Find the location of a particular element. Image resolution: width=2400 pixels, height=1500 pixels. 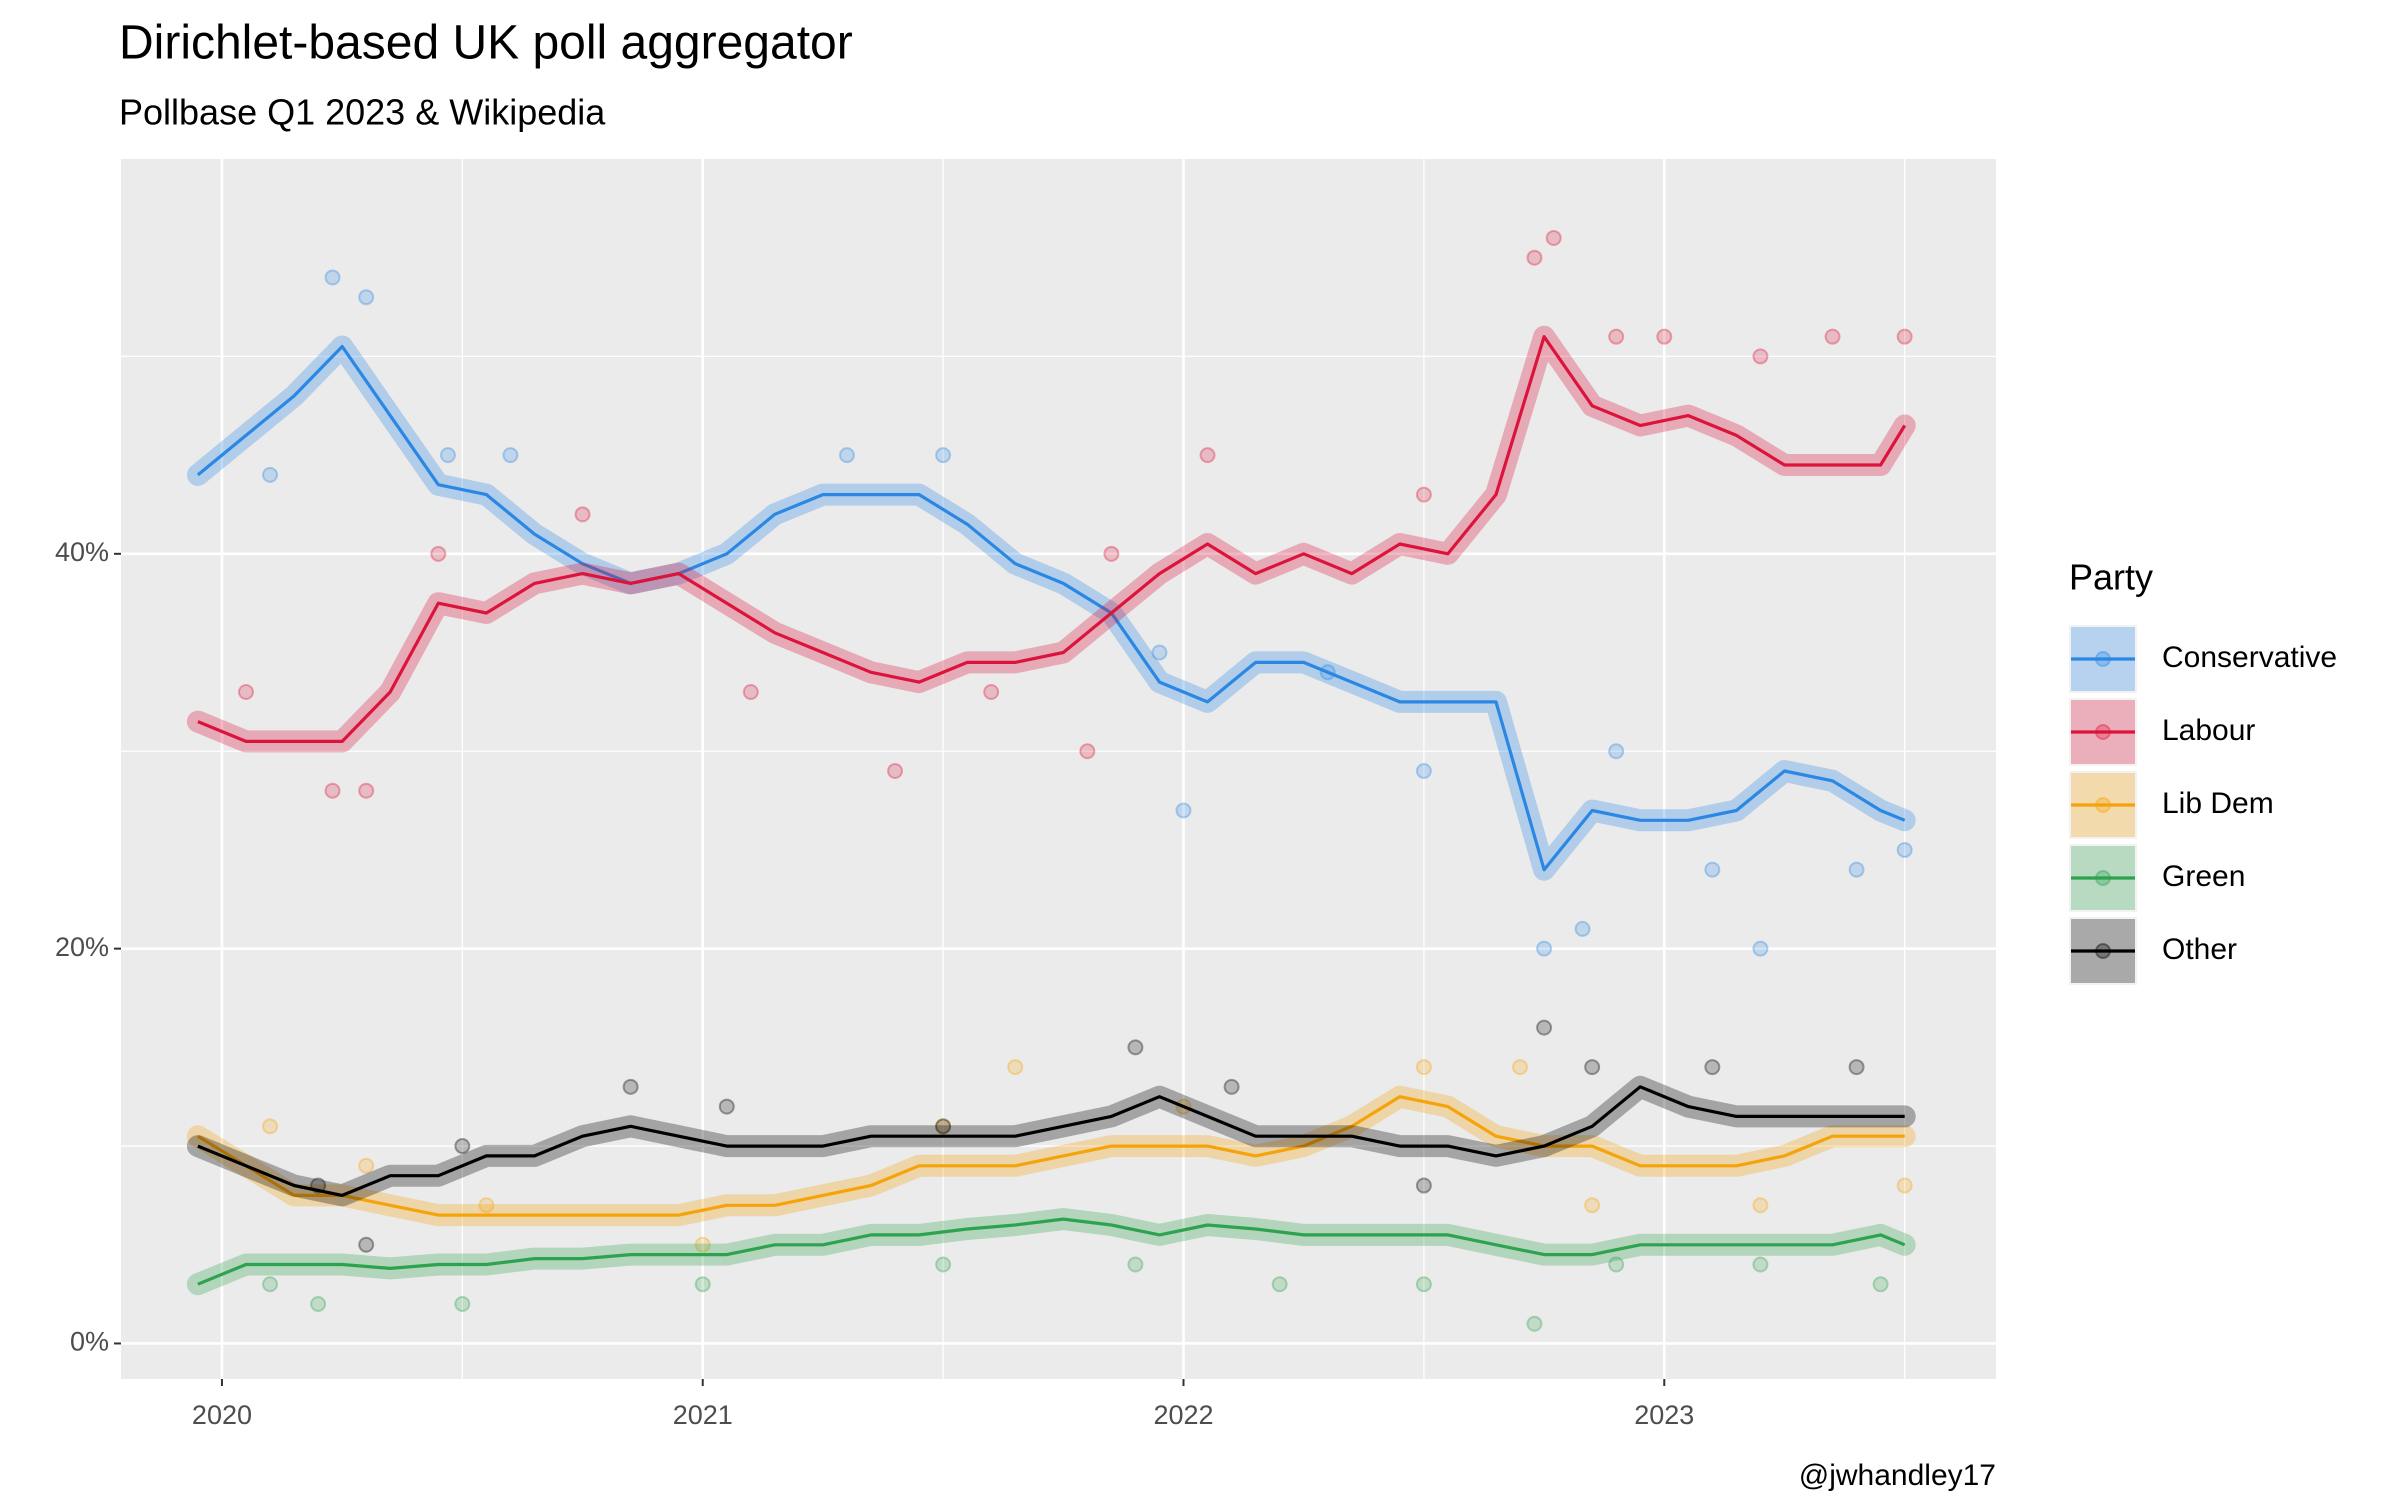

legend-label: Green is located at coordinates (2203, 876).